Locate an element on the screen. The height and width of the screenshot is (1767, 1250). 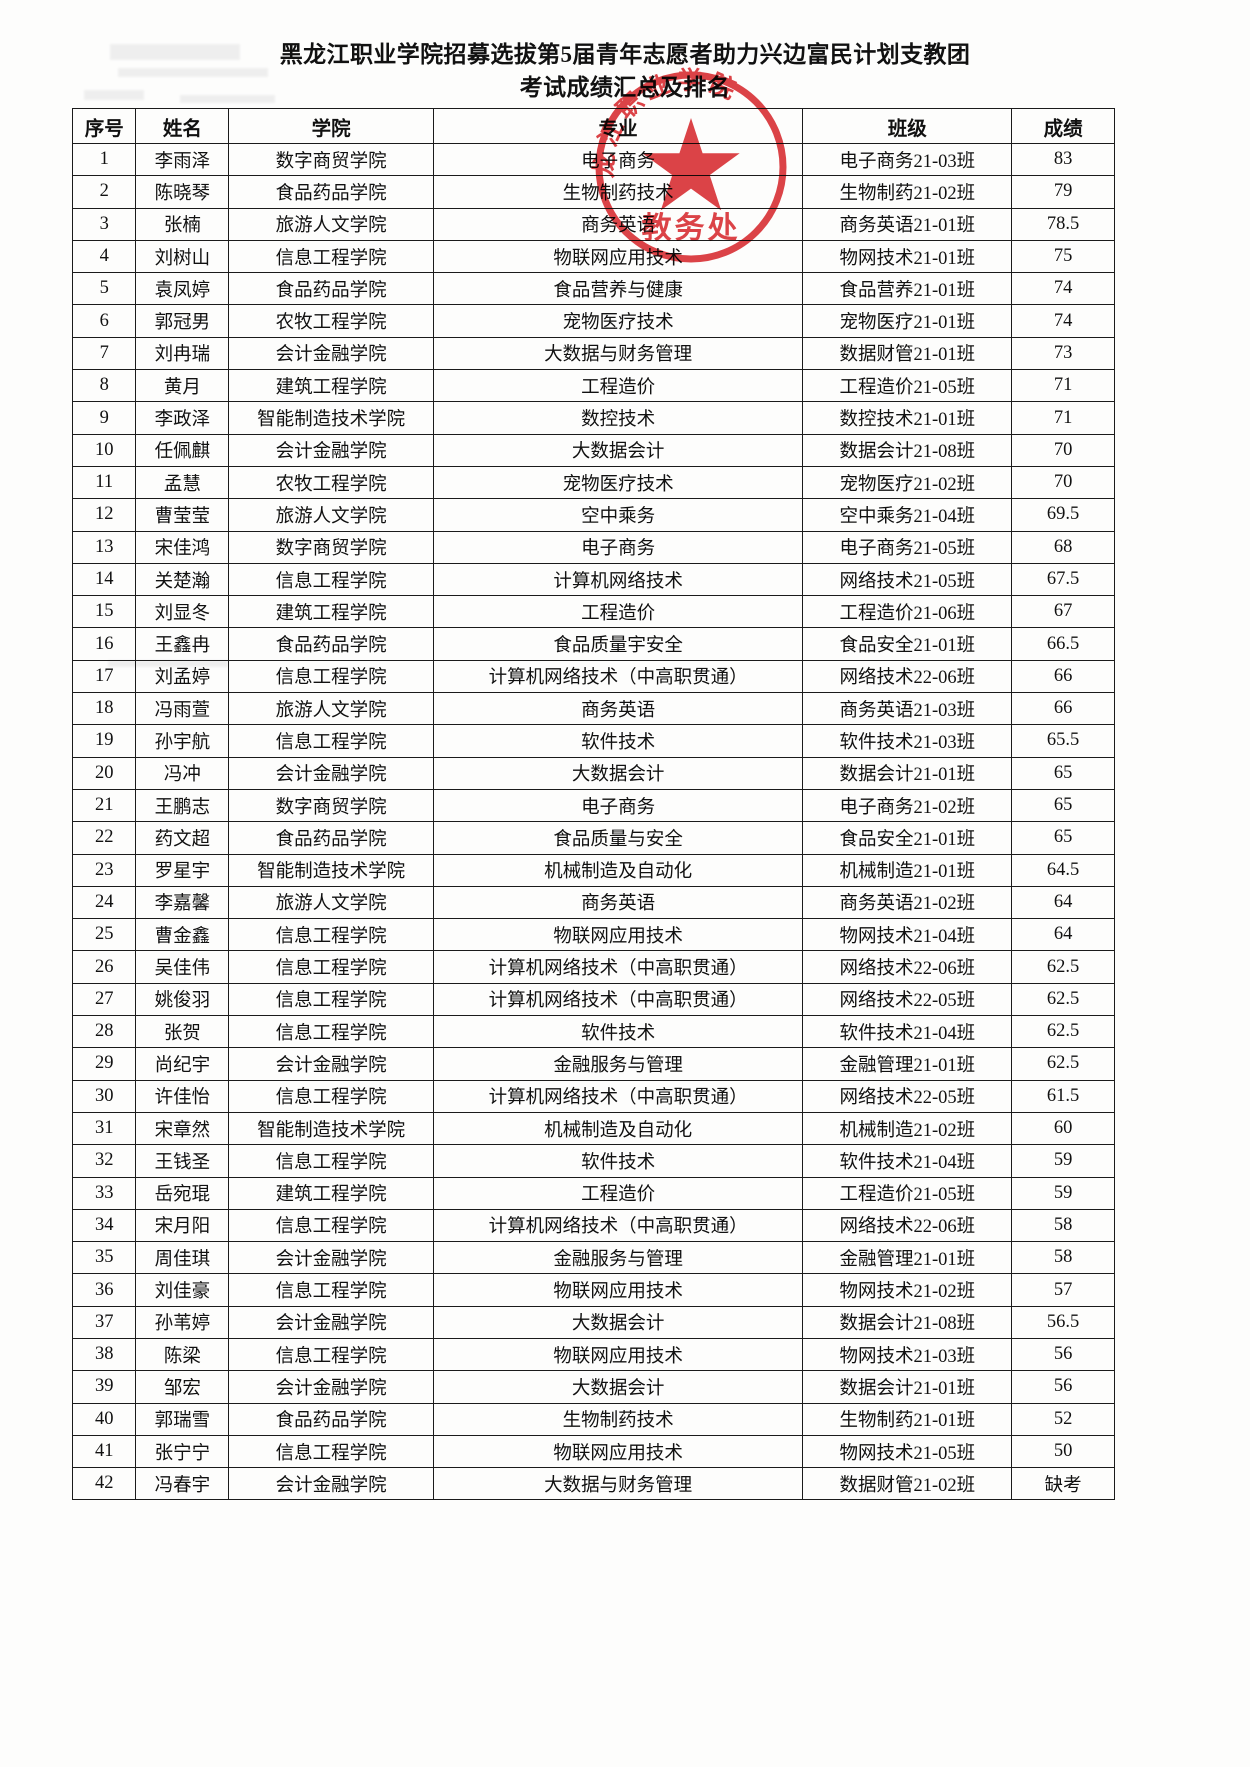
cell-school: 智能制造技术学院 is located at coordinates (331, 418).